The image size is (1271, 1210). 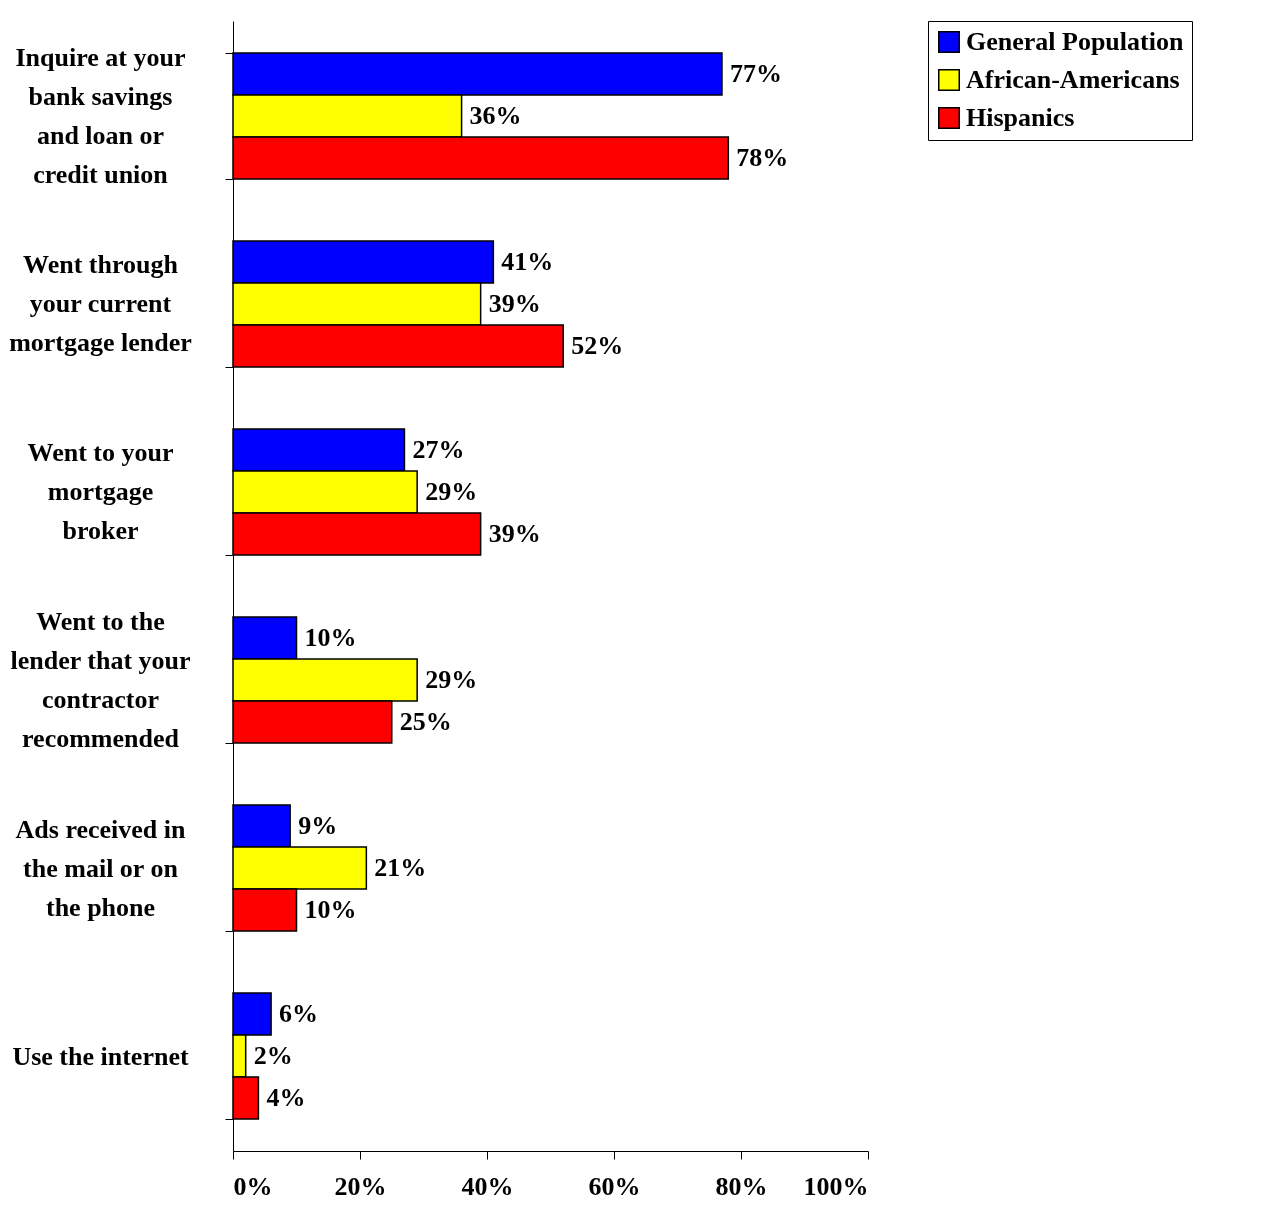 What do you see at coordinates (360, 1186) in the screenshot?
I see `x-tick-label: 20%` at bounding box center [360, 1186].